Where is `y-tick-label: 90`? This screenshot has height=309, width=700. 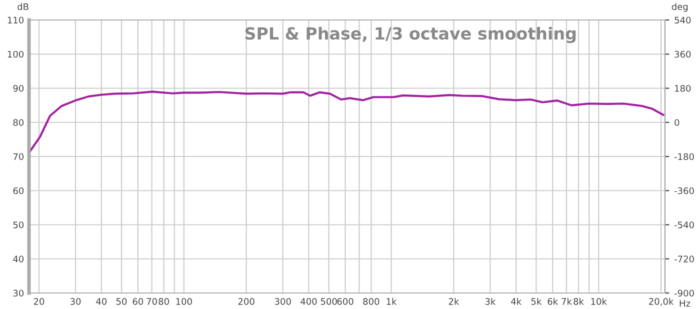
y-tick-label: 90 is located at coordinates (18, 88).